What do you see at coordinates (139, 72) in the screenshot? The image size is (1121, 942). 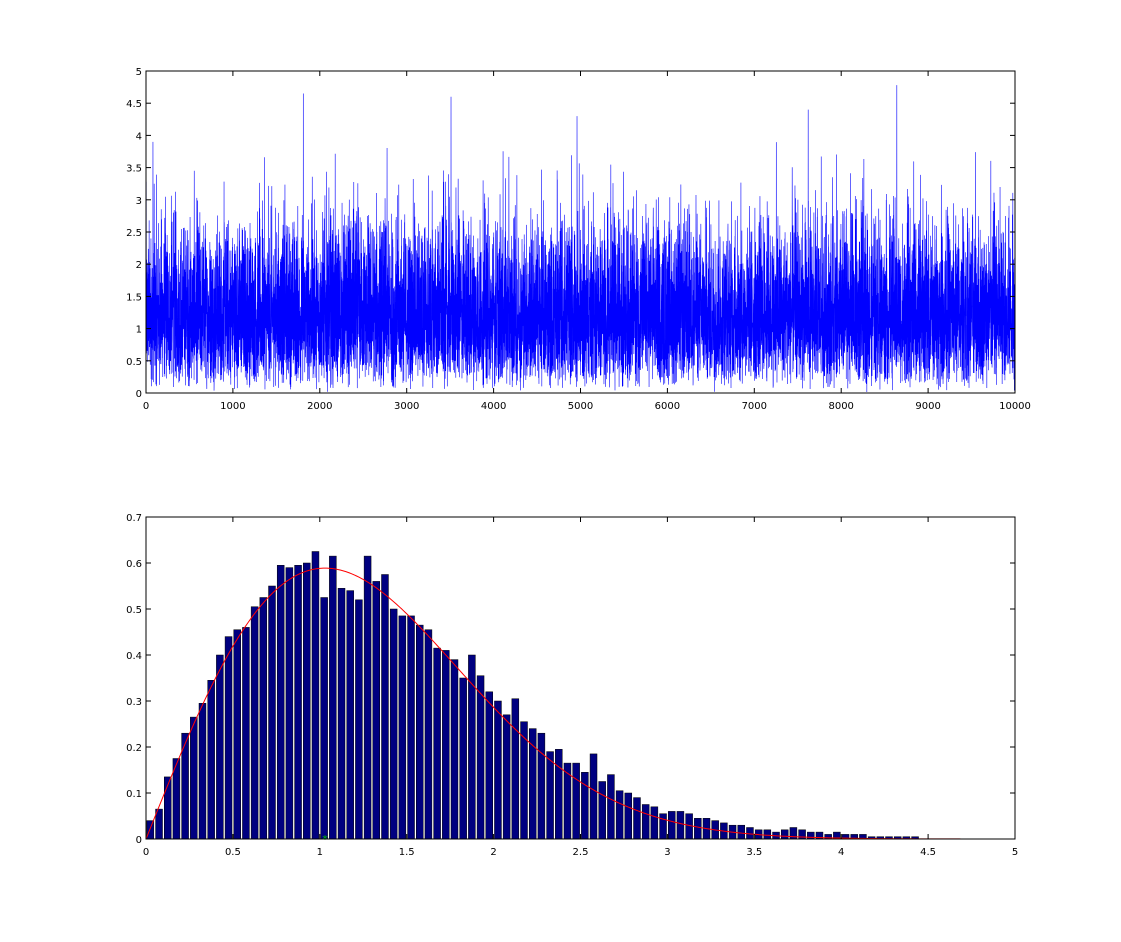 I see `ts-y-tick-label: 5` at bounding box center [139, 72].